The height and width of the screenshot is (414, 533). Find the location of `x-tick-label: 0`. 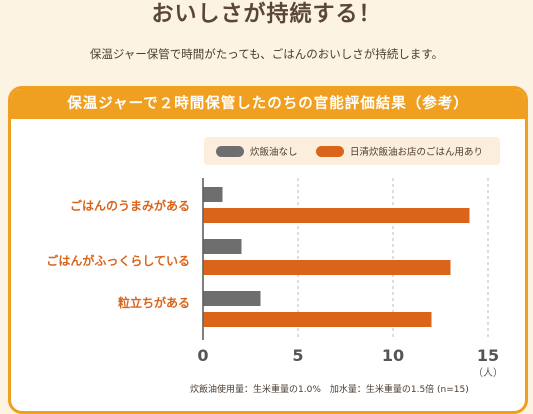

x-tick-label: 0 is located at coordinates (202, 355).